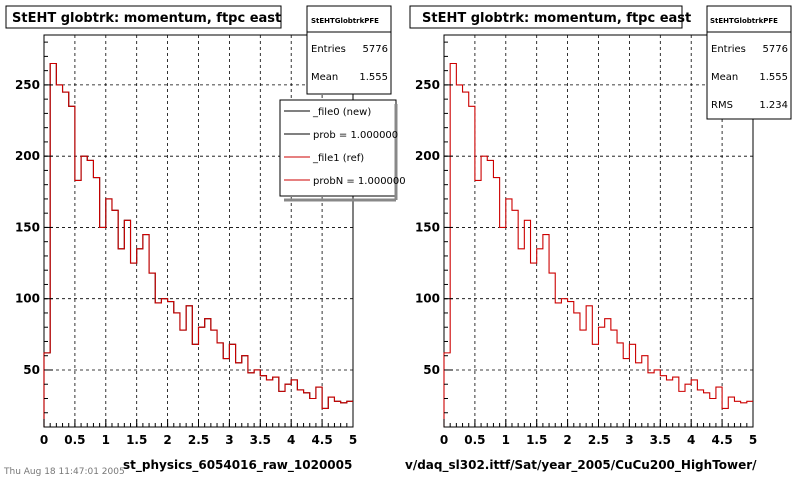 Image resolution: width=800 pixels, height=480 pixels. What do you see at coordinates (355, 135) in the screenshot?
I see `legend-label-prob: prob = 1.000000` at bounding box center [355, 135].